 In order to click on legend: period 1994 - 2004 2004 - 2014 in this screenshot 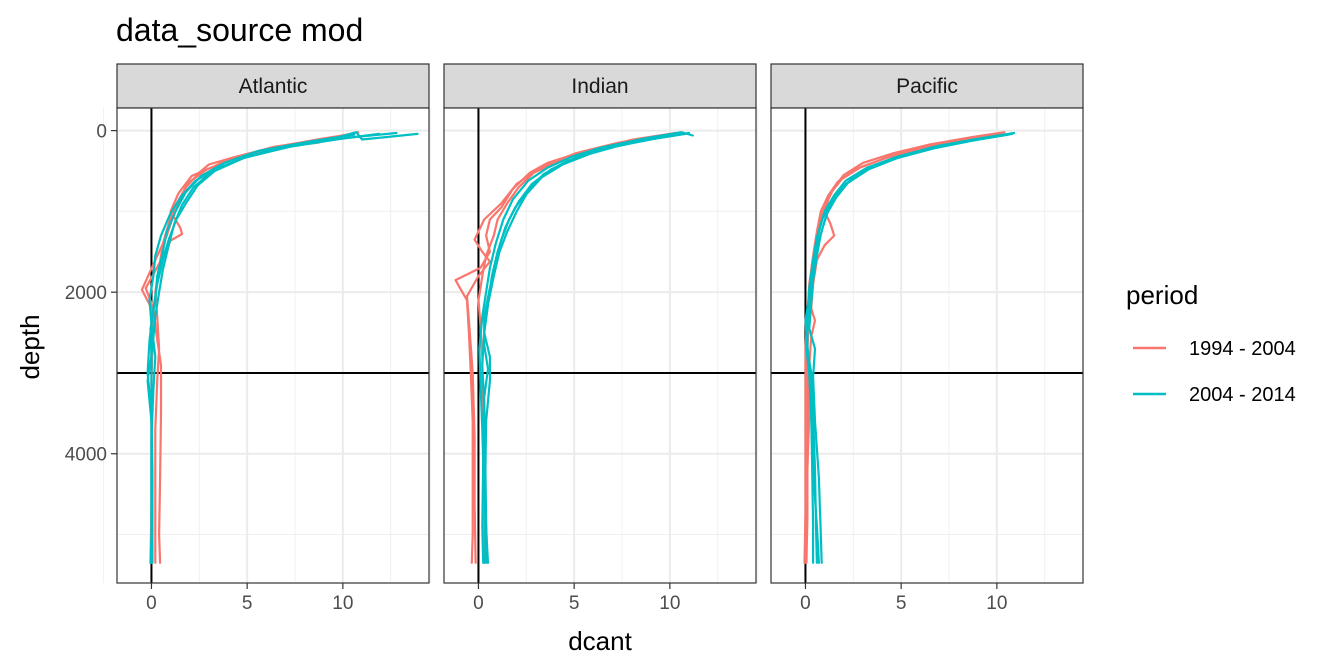, I will do `click(1211, 343)`.